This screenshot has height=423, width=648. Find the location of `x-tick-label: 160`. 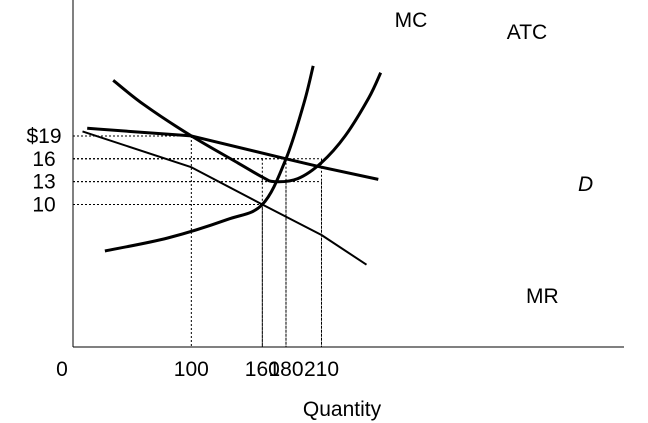

x-tick-label: 160 is located at coordinates (262, 369).